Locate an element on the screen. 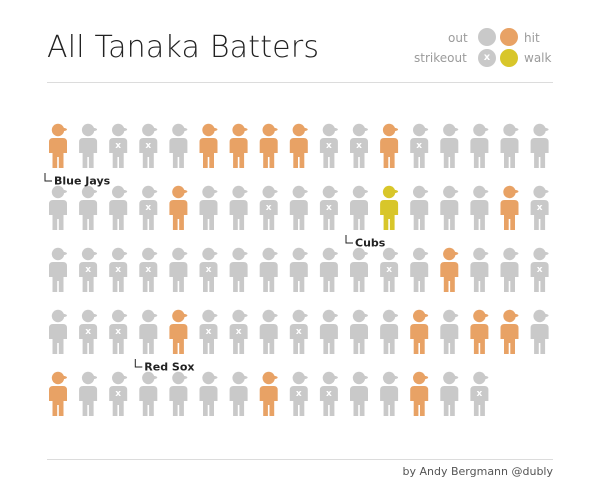  chart-title: All Tanaka Batters is located at coordinates (183, 47).